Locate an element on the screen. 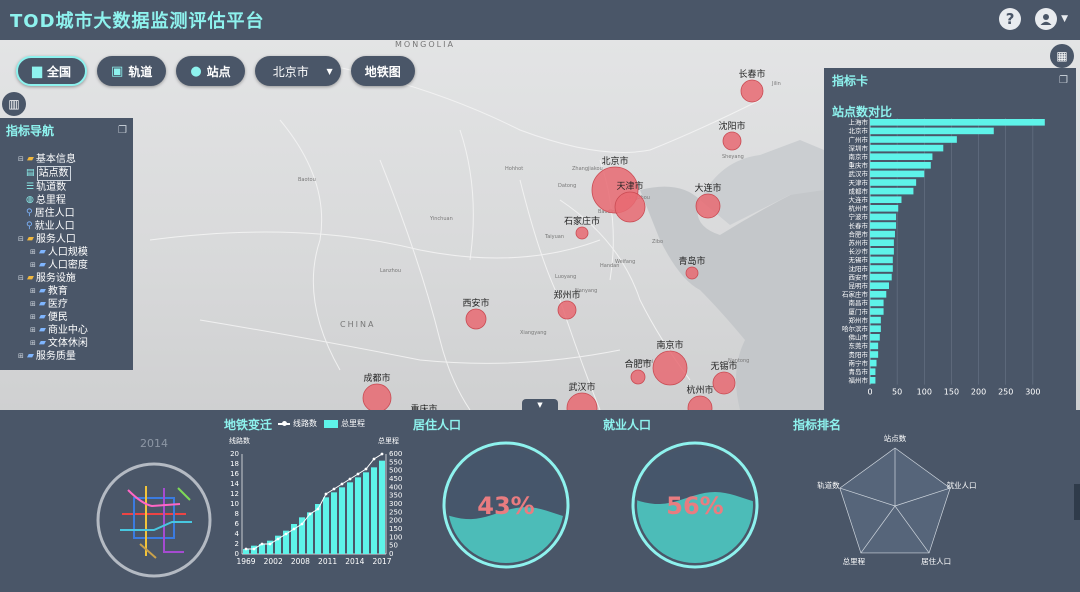 This screenshot has width=1080, height=592. tree-item-tracks: ☰ 轨道数 is located at coordinates (66, 187).